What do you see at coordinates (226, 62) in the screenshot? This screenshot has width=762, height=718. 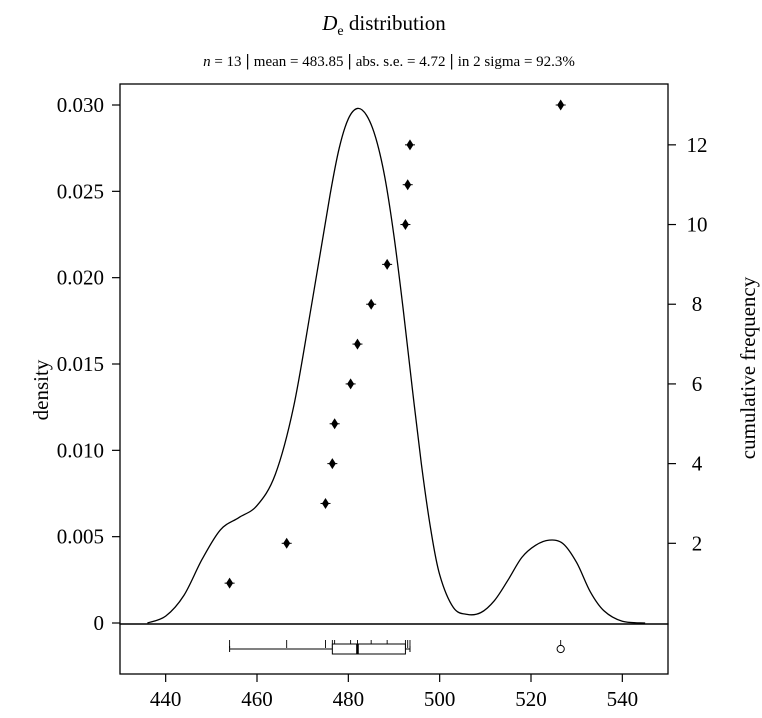 I see `subtitle-n: = 13` at bounding box center [226, 62].